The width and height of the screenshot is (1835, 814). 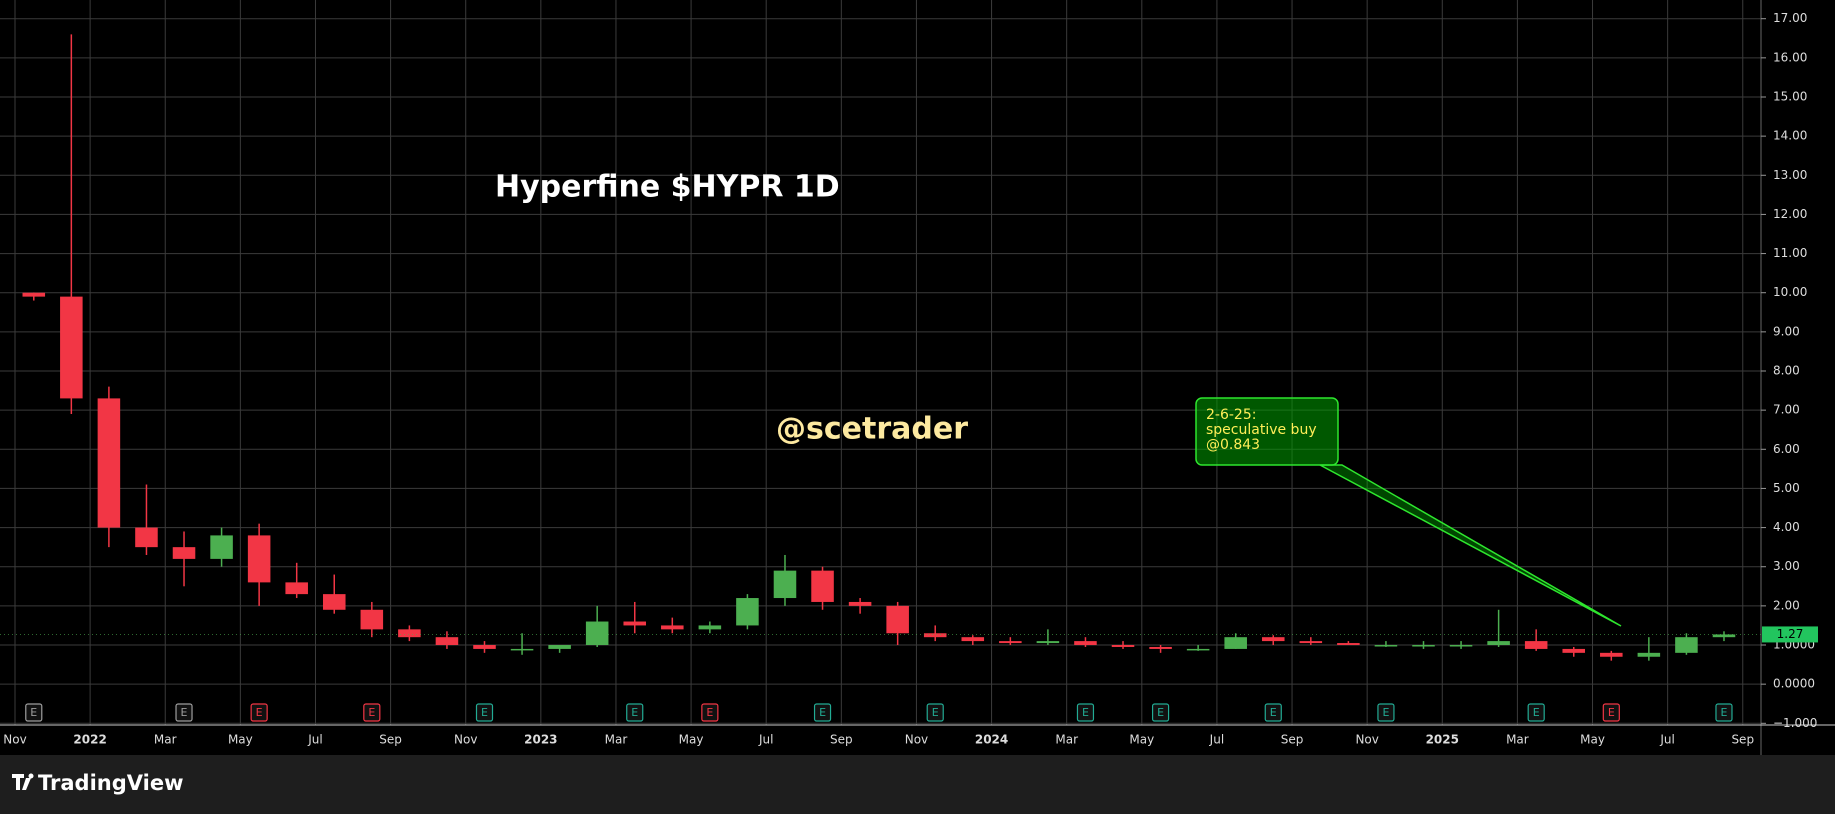 I want to click on x-tick-label: 2023, so click(x=540, y=740).